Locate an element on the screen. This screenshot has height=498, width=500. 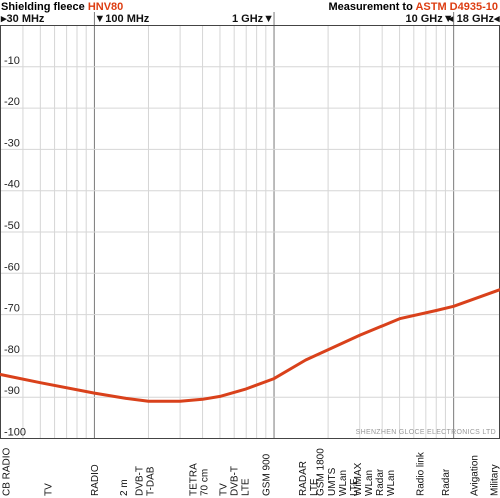
band-label: TETRA is located at coordinates (194, 479).